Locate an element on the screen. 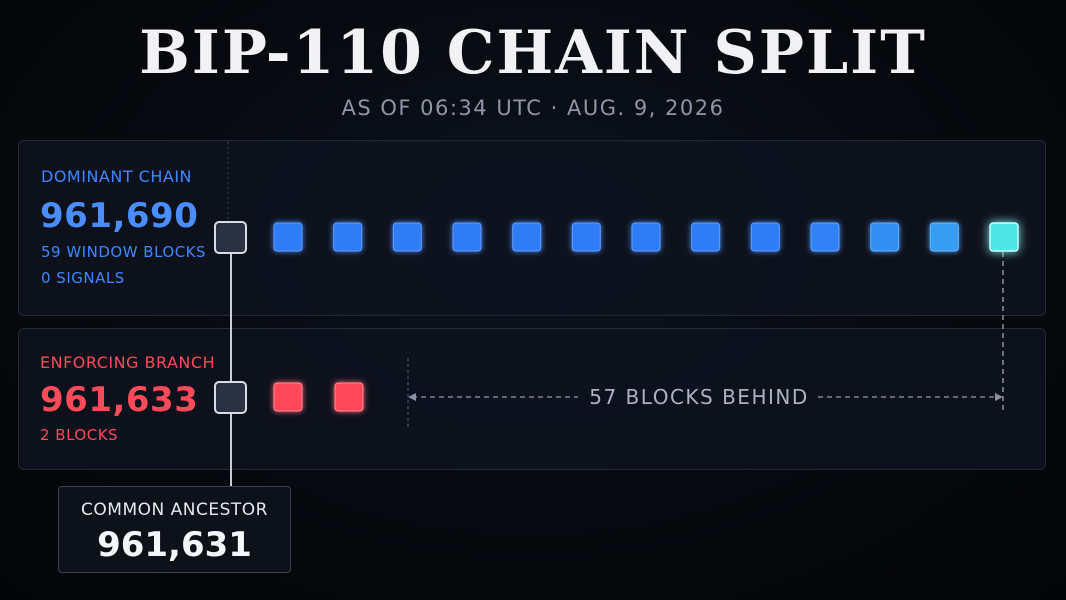 This screenshot has height=600, width=1066. enforcing-branch-height: 961,633 is located at coordinates (119, 400).